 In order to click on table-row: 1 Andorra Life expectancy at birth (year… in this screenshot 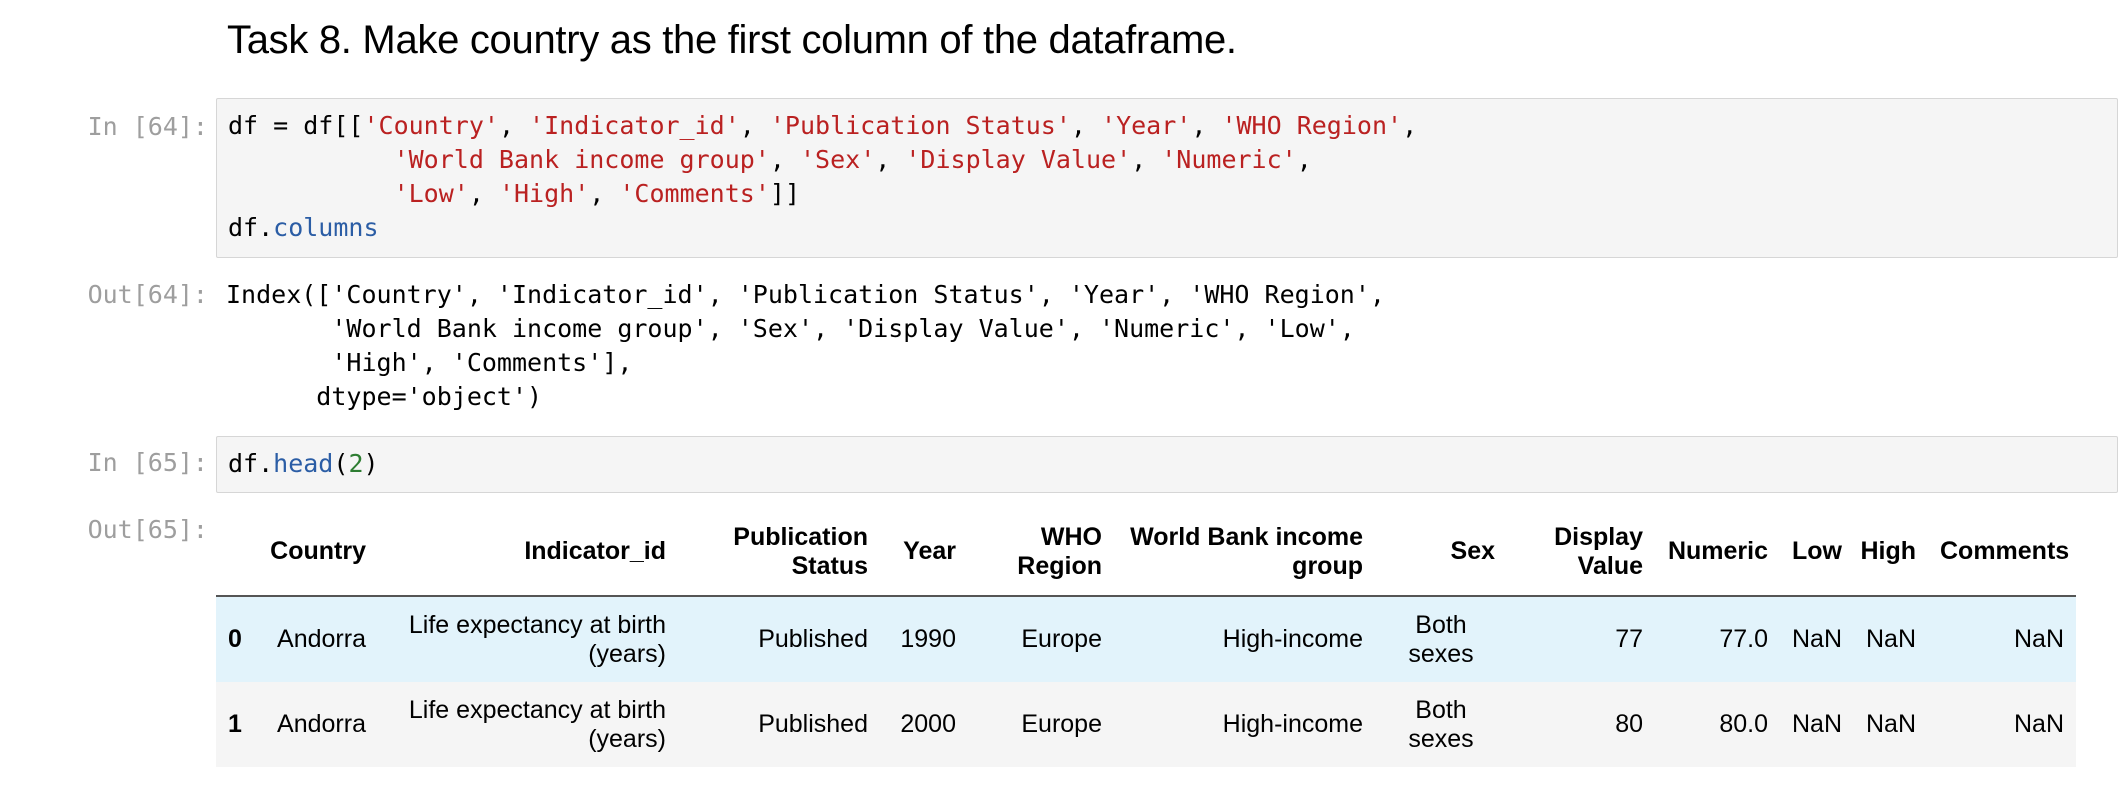, I will do `click(1146, 724)`.